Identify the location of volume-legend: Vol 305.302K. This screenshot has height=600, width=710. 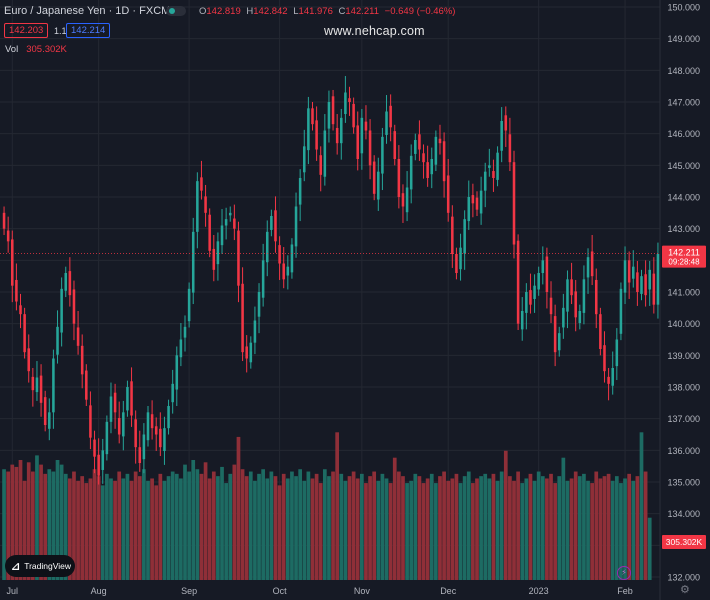
(36, 49).